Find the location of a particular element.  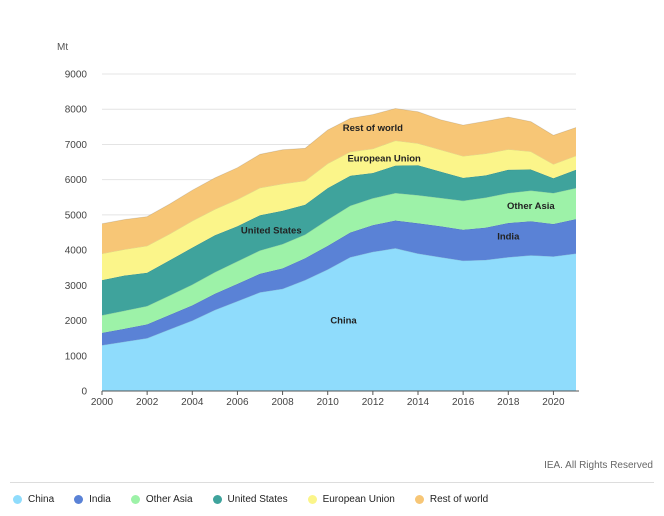

series-annotation: Rest of world is located at coordinates (373, 128).